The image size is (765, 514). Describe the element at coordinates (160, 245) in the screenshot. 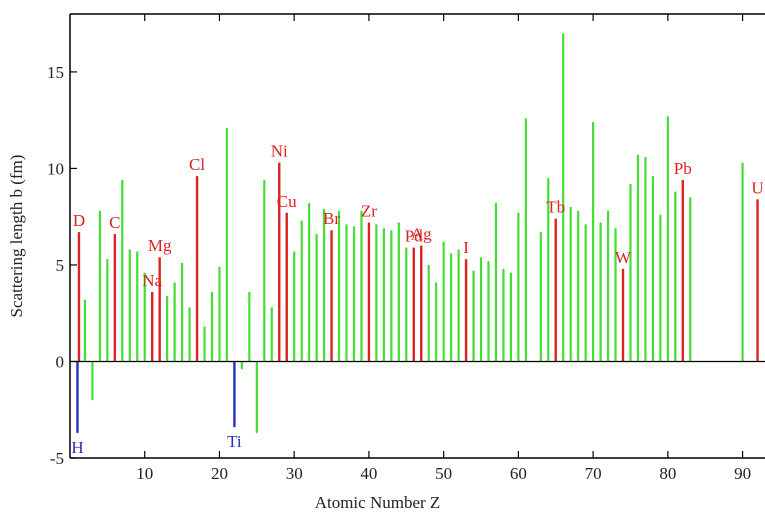

I see `element-label-mg: Mg` at that location.